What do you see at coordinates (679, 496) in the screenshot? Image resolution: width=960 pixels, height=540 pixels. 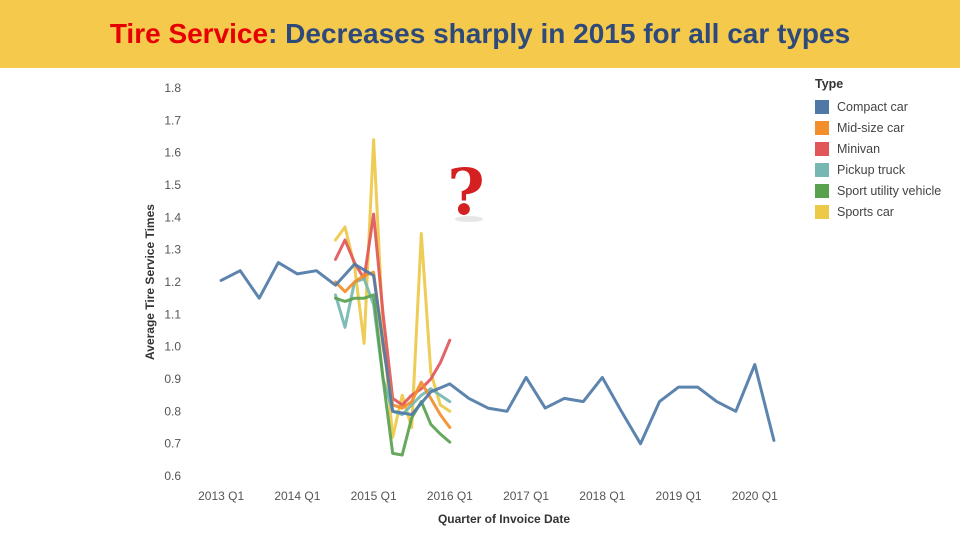 I see `x-tick-label: 2019 Q1` at bounding box center [679, 496].